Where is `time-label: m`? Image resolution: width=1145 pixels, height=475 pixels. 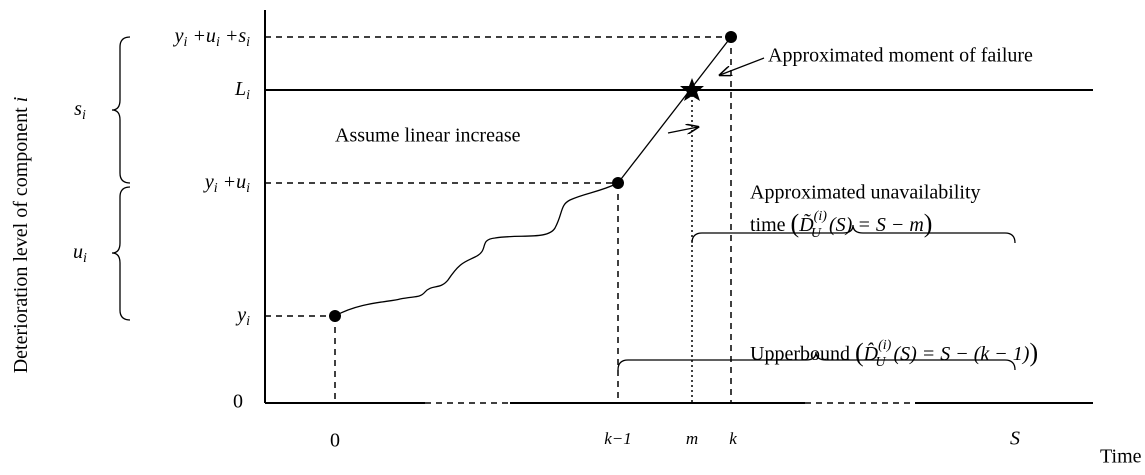 time-label: m is located at coordinates (692, 438).